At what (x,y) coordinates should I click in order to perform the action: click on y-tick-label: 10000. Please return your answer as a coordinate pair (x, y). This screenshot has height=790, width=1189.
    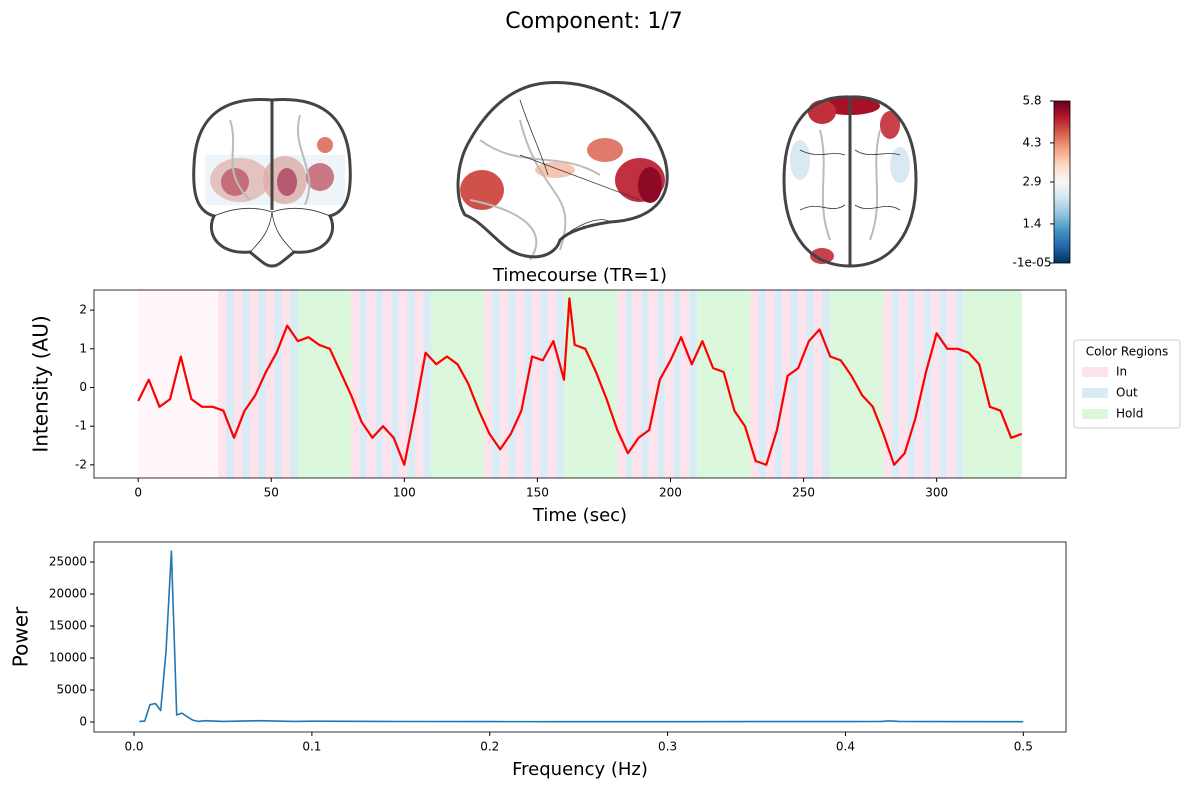
    Looking at the image, I should click on (68, 658).